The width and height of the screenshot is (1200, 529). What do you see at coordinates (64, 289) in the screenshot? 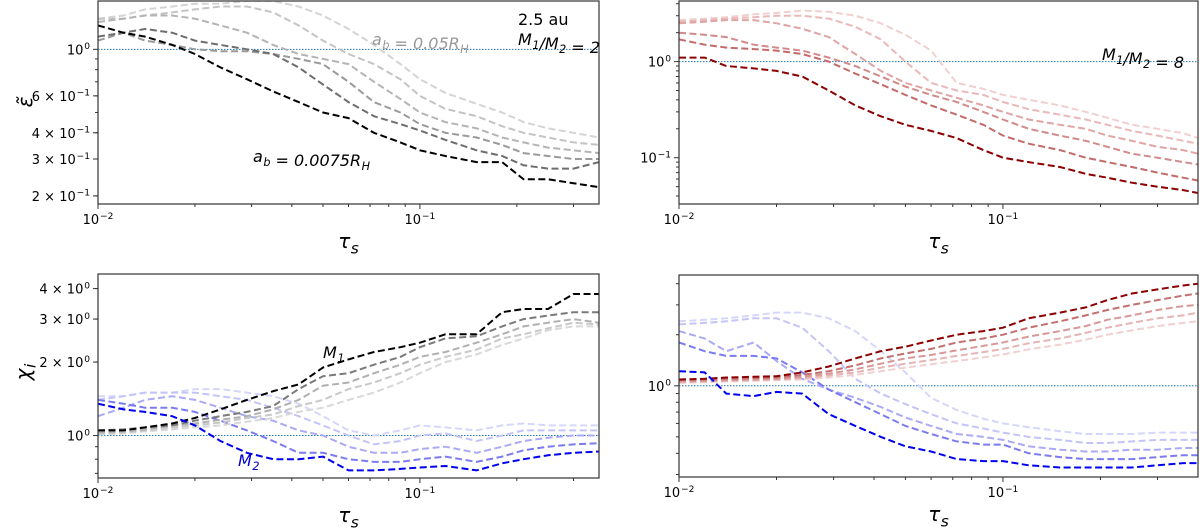
I see `y-tick-label: 4 × 10^0` at bounding box center [64, 289].